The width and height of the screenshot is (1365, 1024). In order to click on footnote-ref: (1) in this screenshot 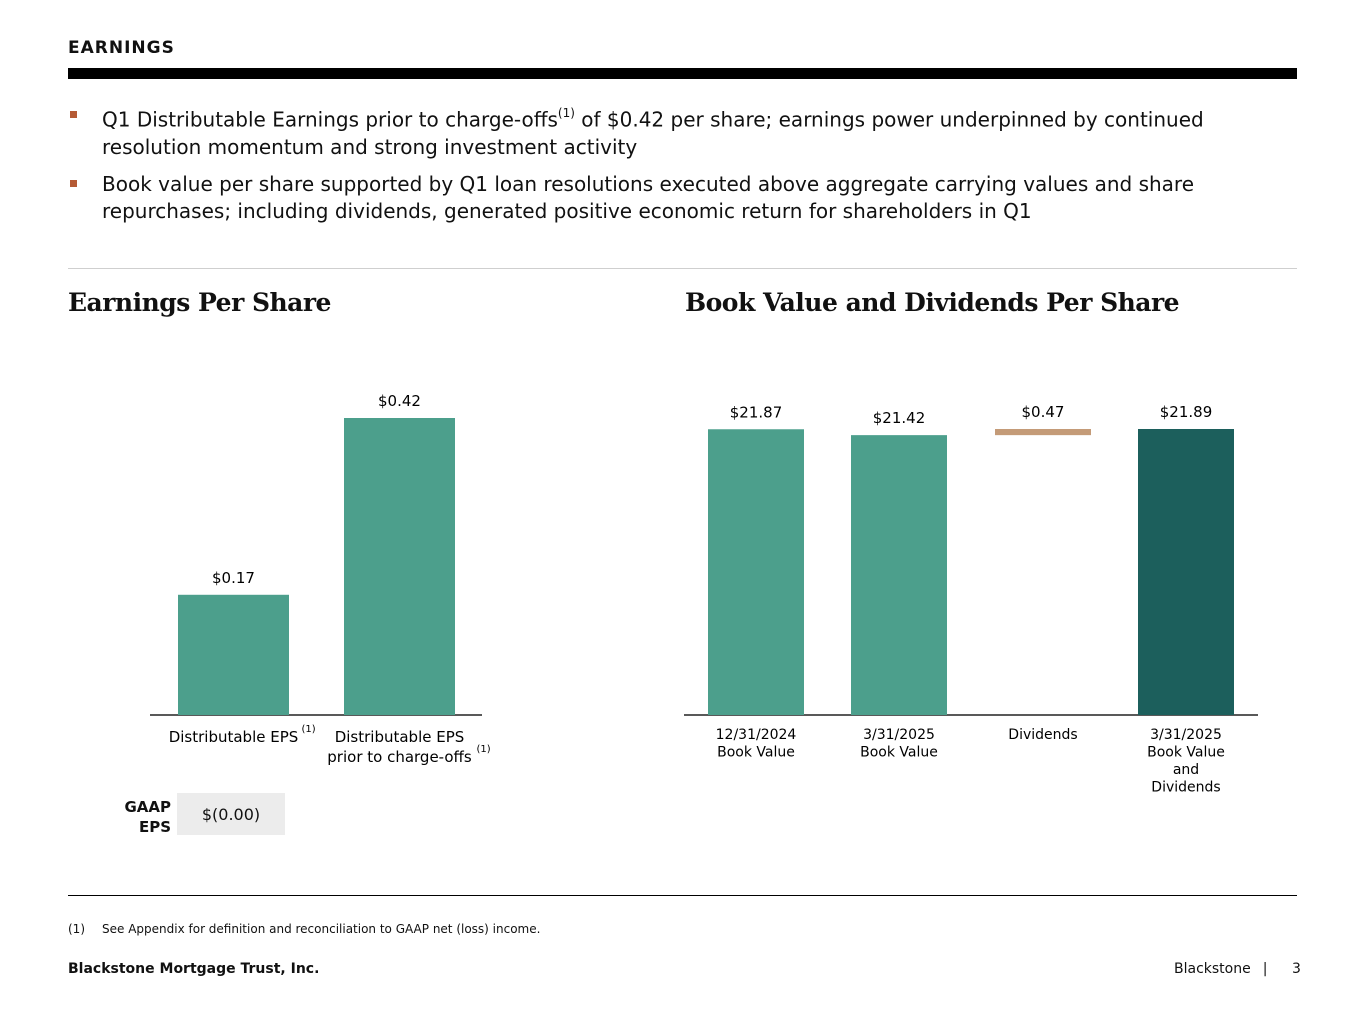, I will do `click(566, 113)`.